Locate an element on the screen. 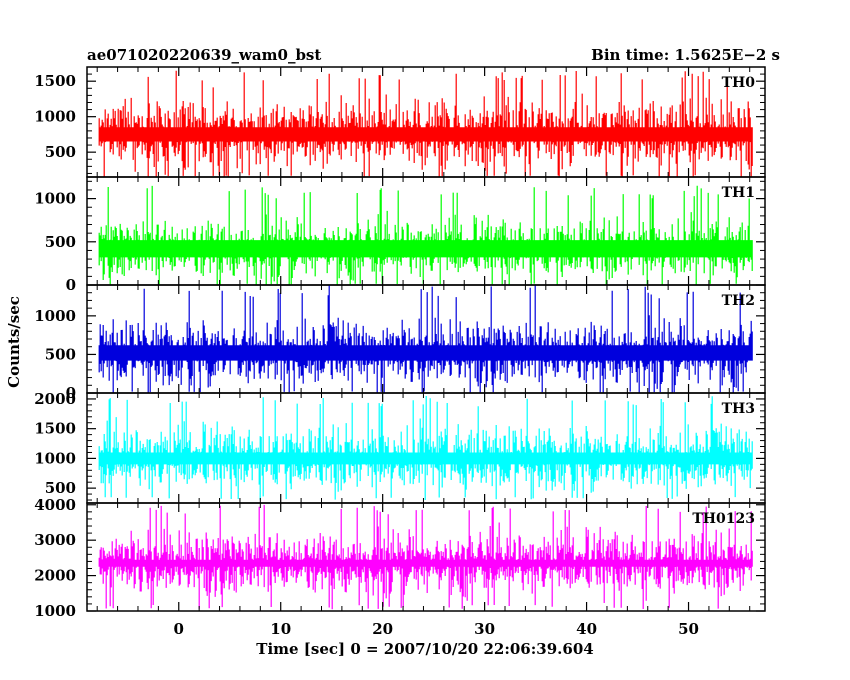 This screenshot has width=850, height=680. y-tick-label: 4000 is located at coordinates (55, 505).